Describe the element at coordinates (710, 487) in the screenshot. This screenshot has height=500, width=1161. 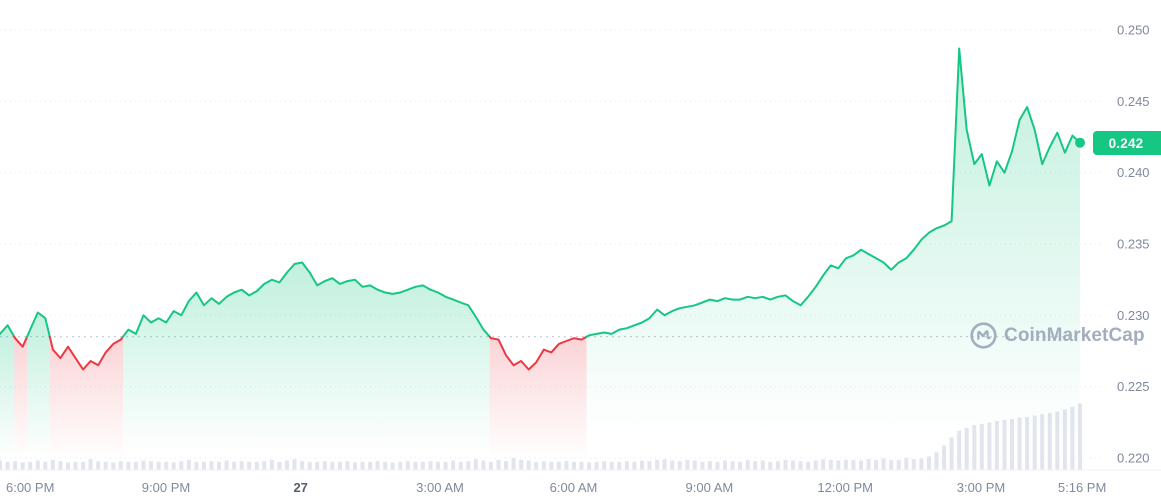
I see `x-axis-label: 9:00 AM` at that location.